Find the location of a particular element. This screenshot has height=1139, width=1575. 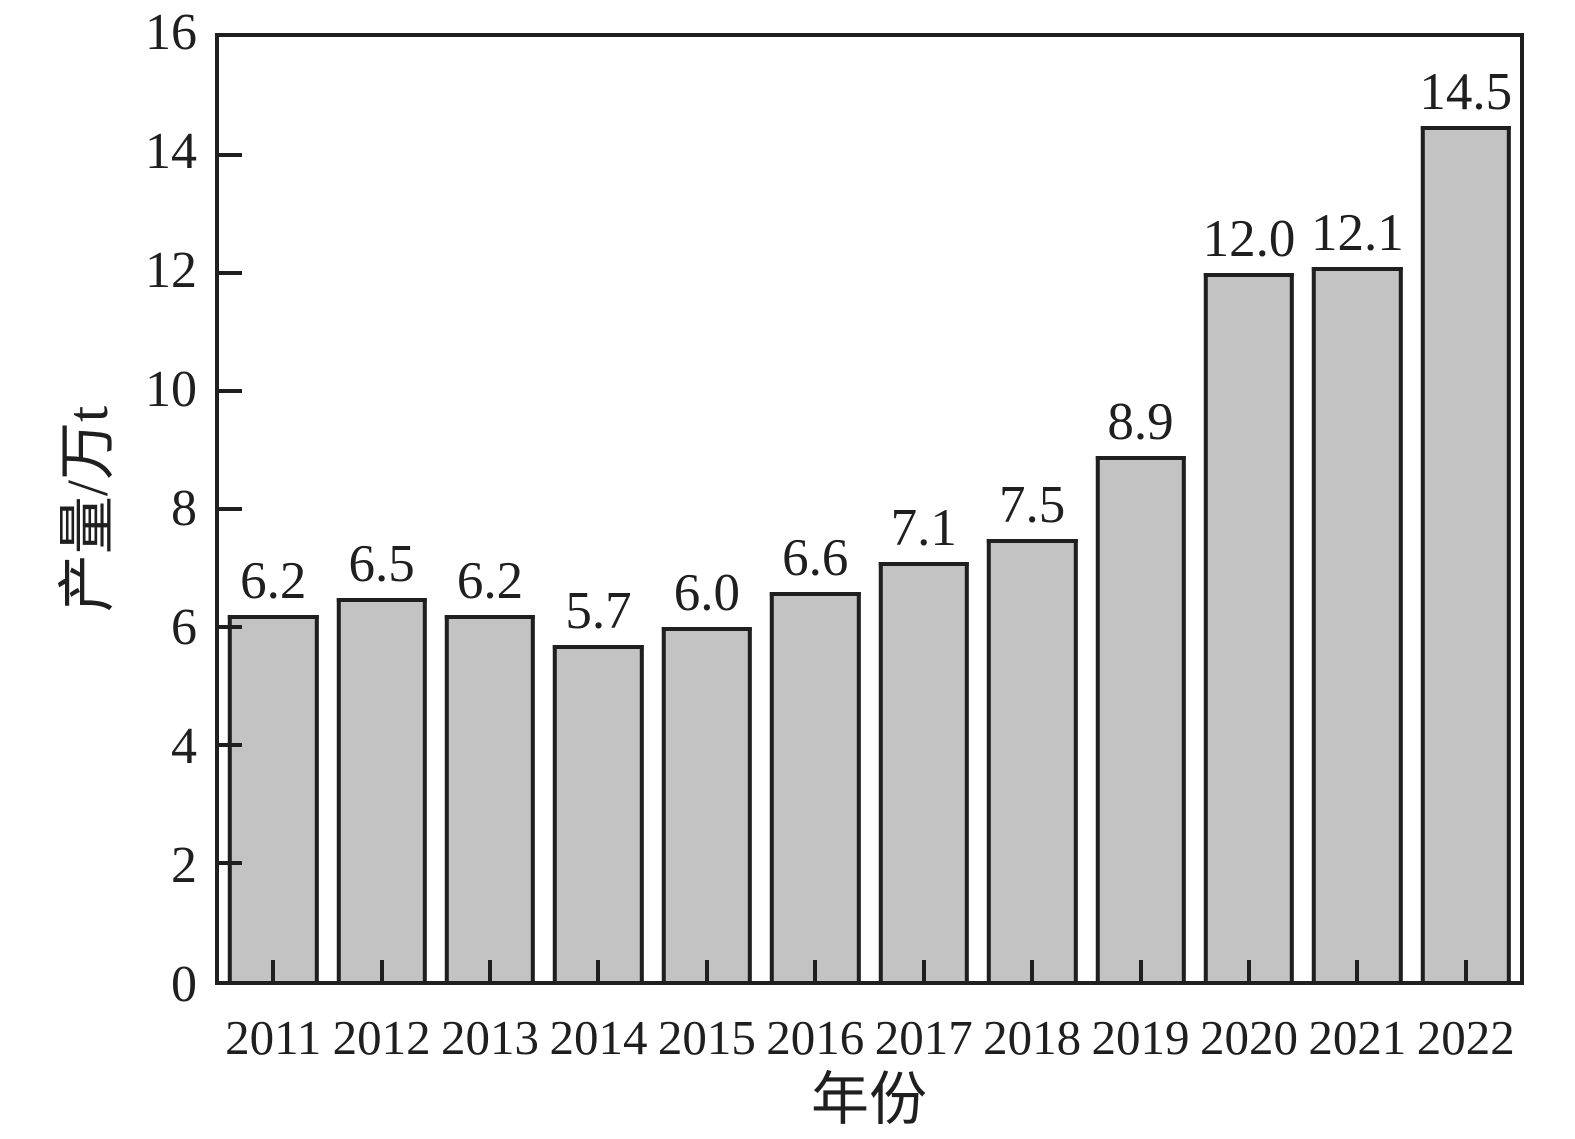

x-tick-label: 2017 is located at coordinates (923, 1037).